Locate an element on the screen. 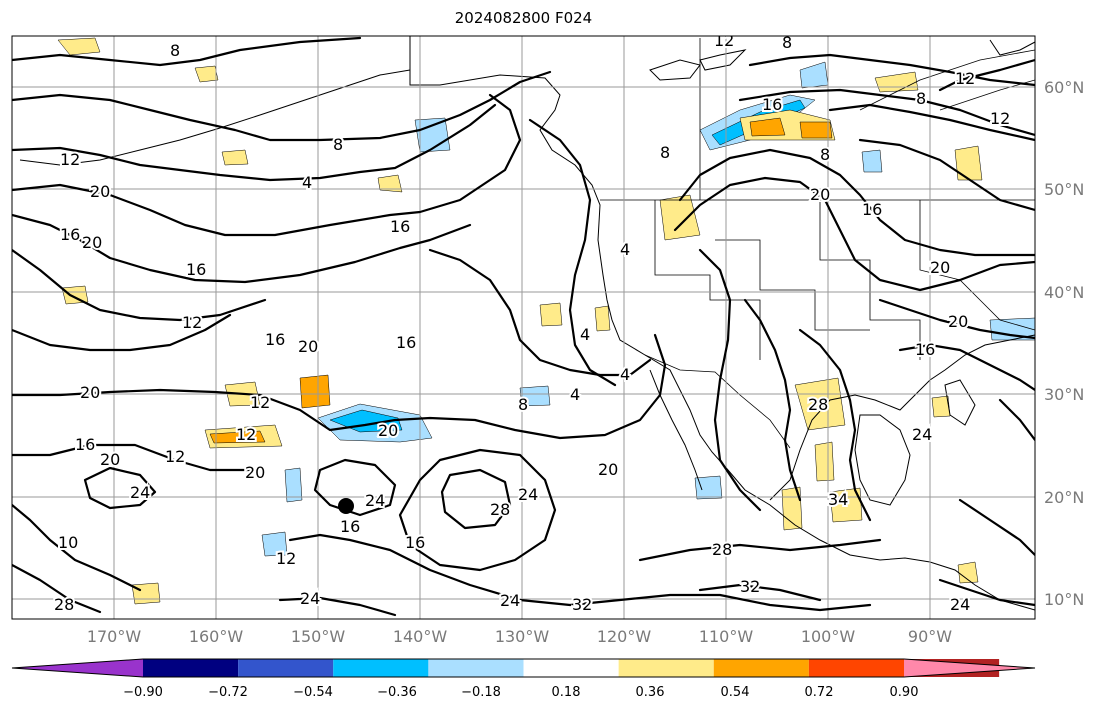  lon-label: 150°W is located at coordinates (318, 636).